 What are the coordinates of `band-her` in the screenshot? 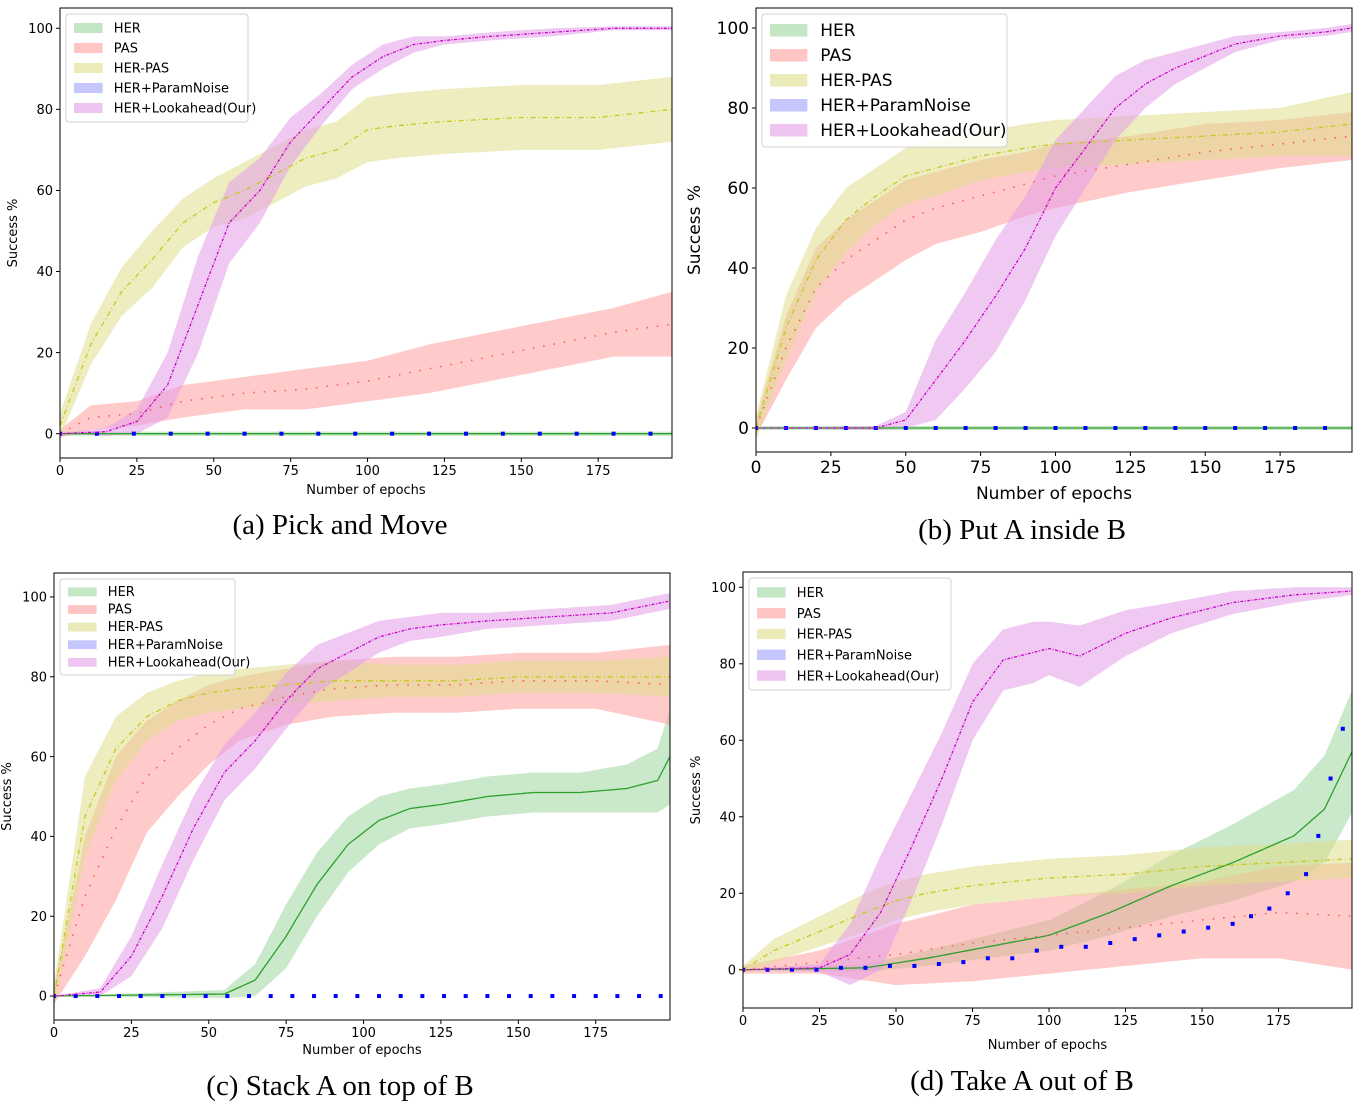 It's located at (362, 853).